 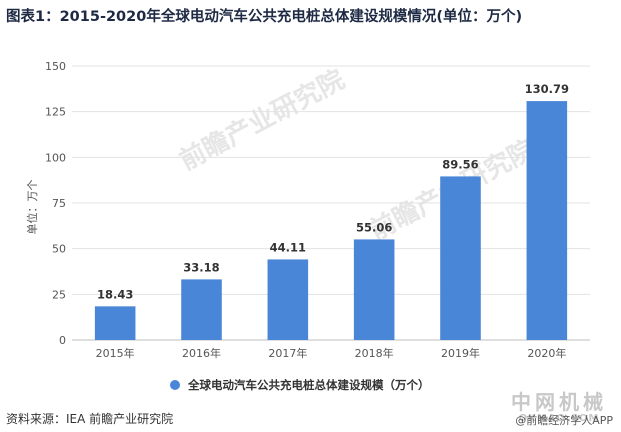 I want to click on credit-note: @前瞻经济学人APP, so click(x=564, y=420).